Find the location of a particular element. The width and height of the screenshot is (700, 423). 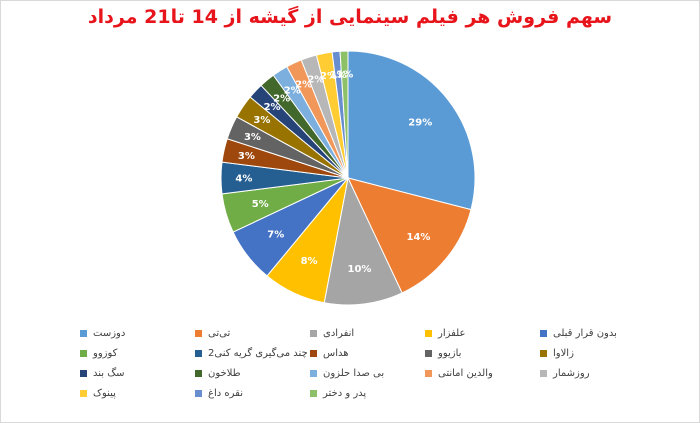

legend-item: سگ بند is located at coordinates (102, 373).